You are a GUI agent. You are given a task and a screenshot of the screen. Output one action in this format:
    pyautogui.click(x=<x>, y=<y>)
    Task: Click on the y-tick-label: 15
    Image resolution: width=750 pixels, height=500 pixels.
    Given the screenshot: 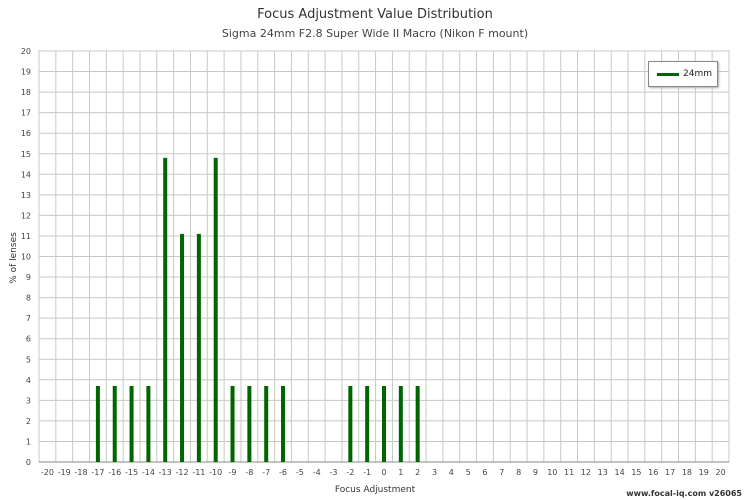 What is the action you would take?
    pyautogui.click(x=26, y=154)
    